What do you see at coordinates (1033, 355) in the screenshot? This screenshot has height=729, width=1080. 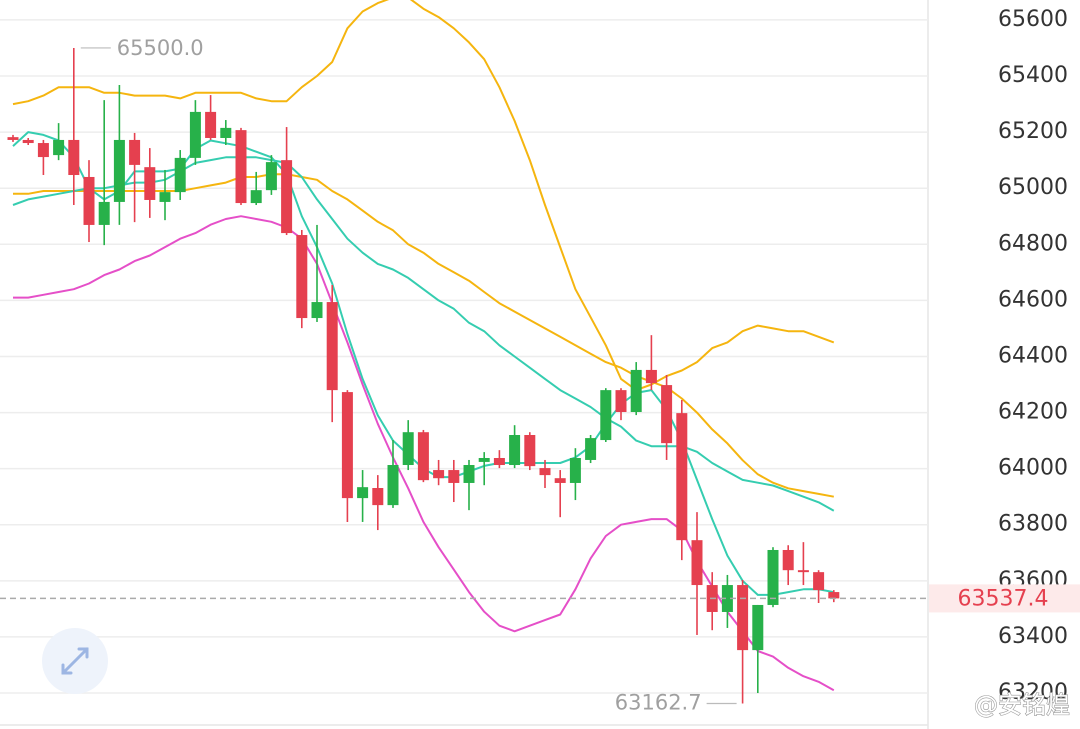 I see `y-tick-label: 64400` at bounding box center [1033, 355].